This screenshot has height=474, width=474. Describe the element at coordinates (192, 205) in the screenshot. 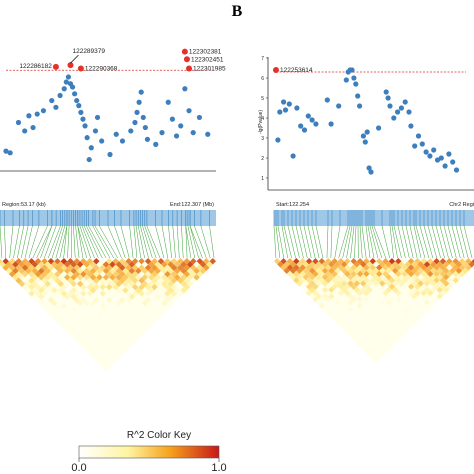

I see `left-region-end-label: End:122.307 (Mb)` at that location.